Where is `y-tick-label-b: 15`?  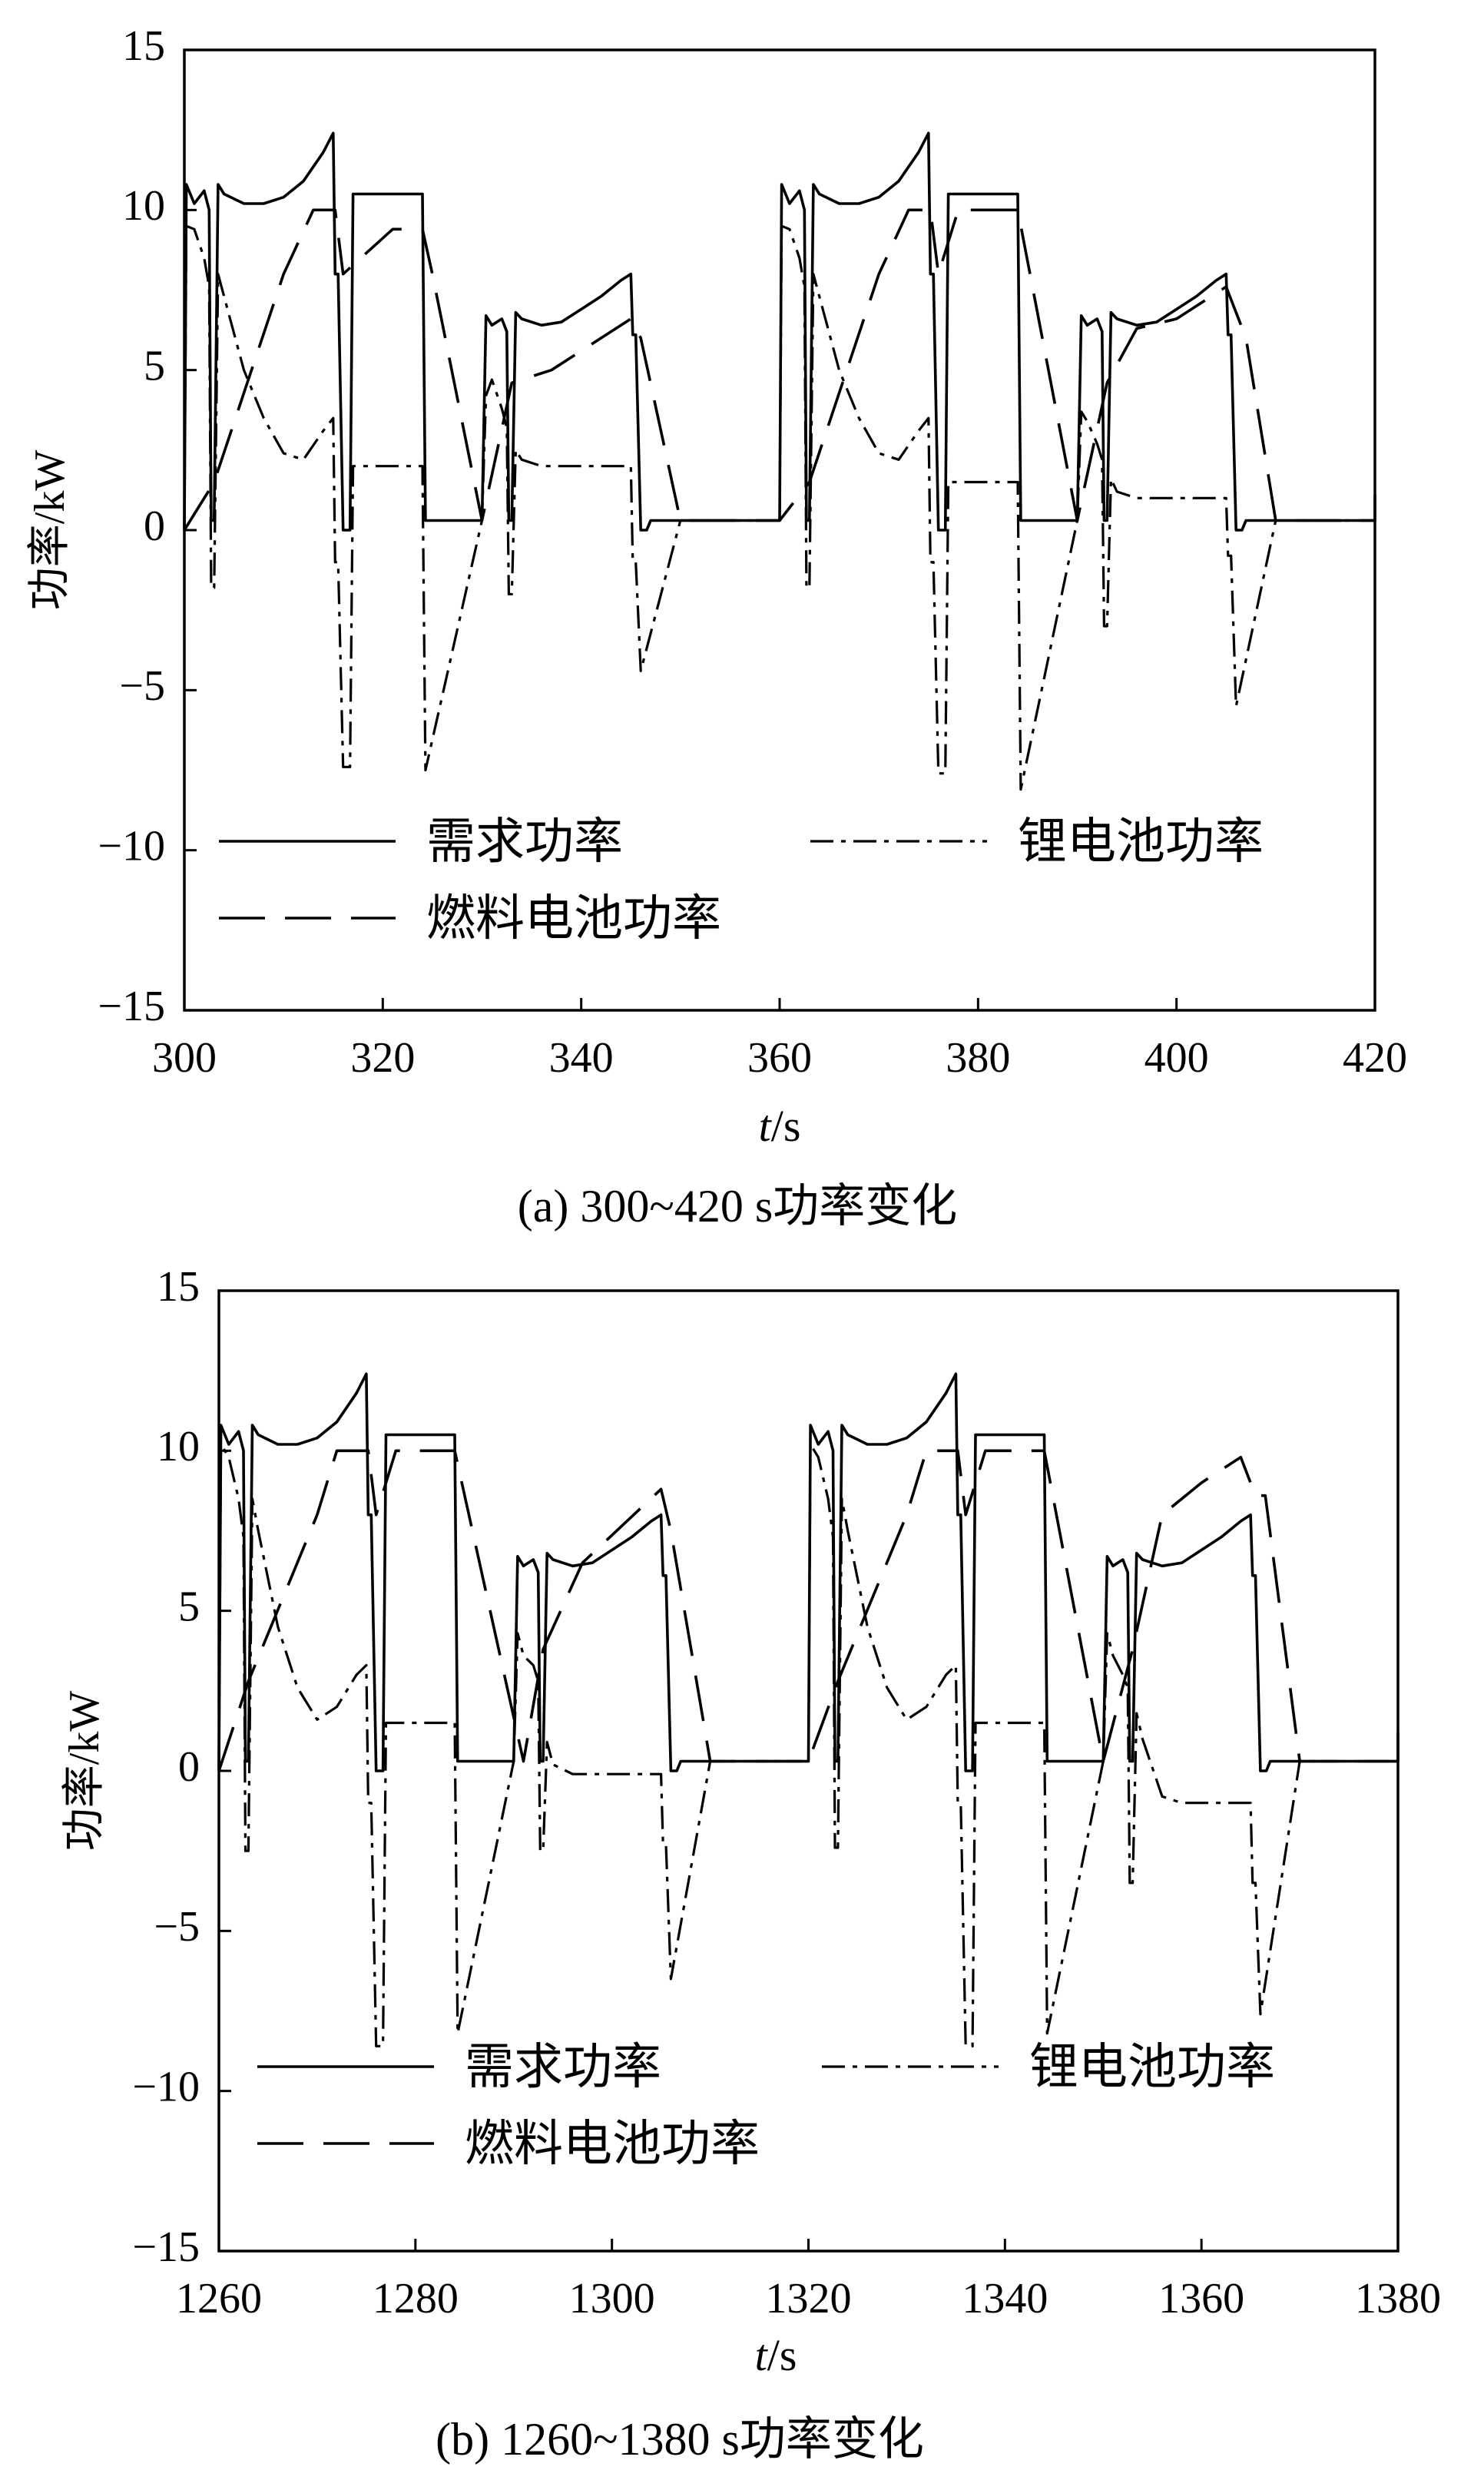 y-tick-label-b: 15 is located at coordinates (178, 1287).